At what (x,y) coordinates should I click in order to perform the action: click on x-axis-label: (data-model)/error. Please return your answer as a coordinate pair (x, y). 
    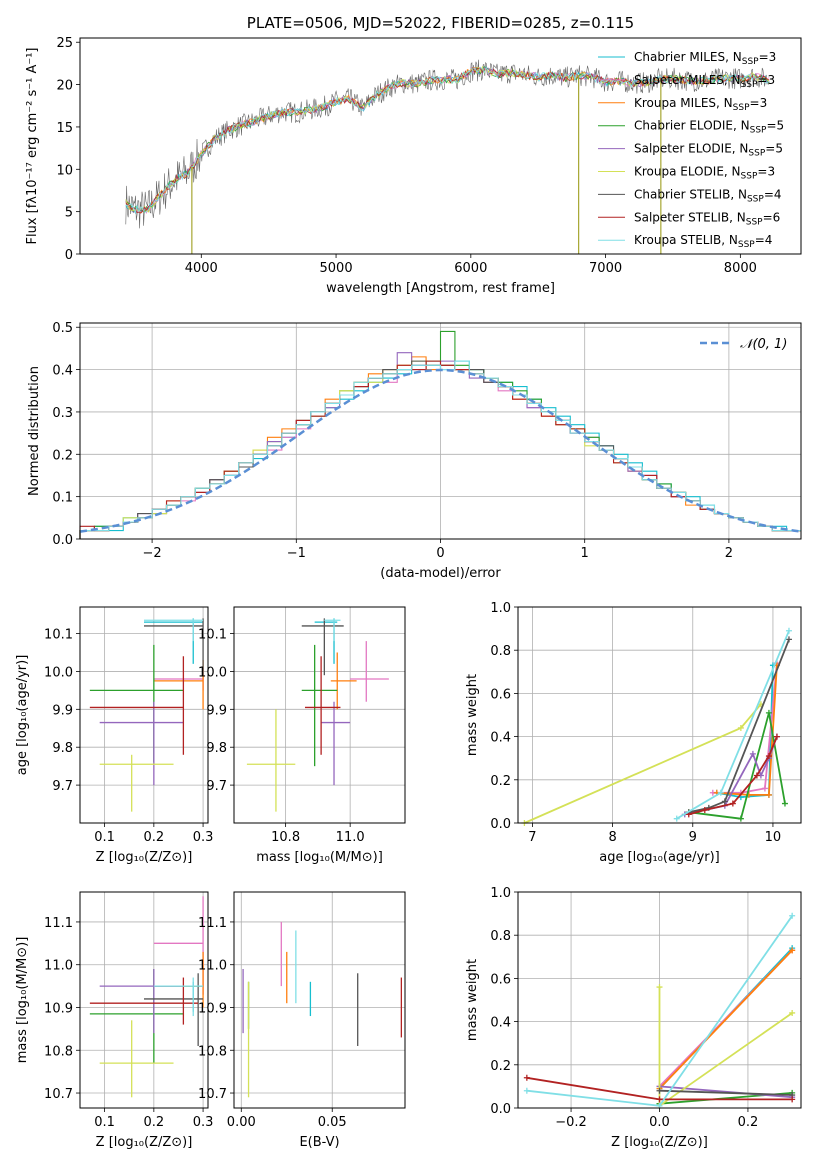
    Looking at the image, I should click on (440, 573).